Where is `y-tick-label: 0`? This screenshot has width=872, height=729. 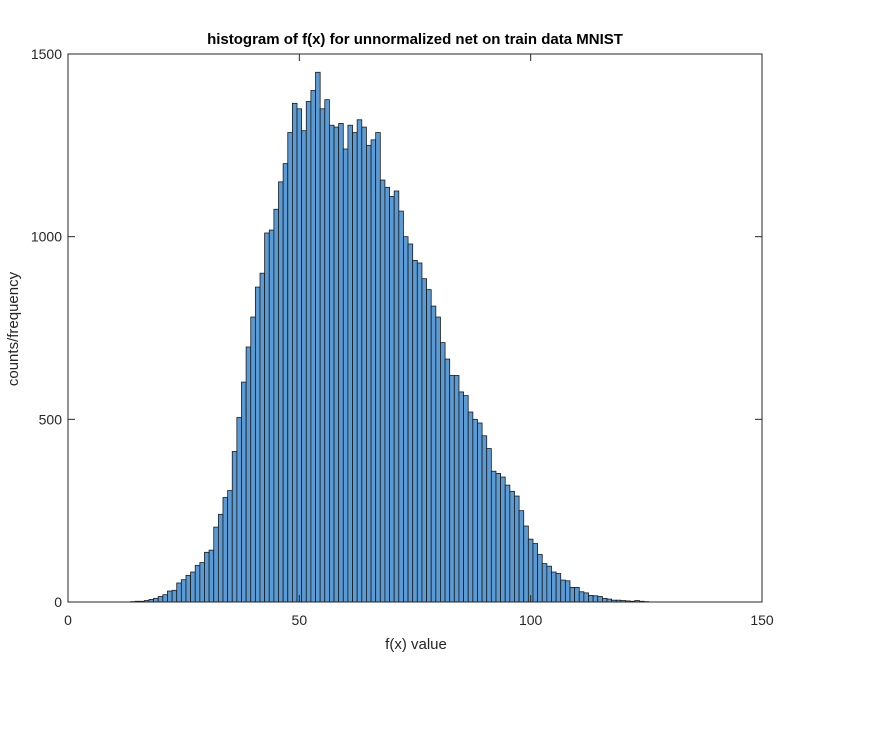 y-tick-label: 0 is located at coordinates (58, 602).